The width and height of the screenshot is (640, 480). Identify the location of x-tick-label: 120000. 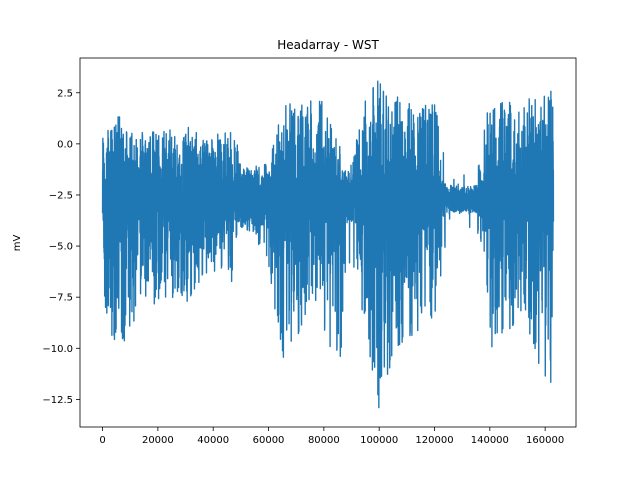
(434, 440).